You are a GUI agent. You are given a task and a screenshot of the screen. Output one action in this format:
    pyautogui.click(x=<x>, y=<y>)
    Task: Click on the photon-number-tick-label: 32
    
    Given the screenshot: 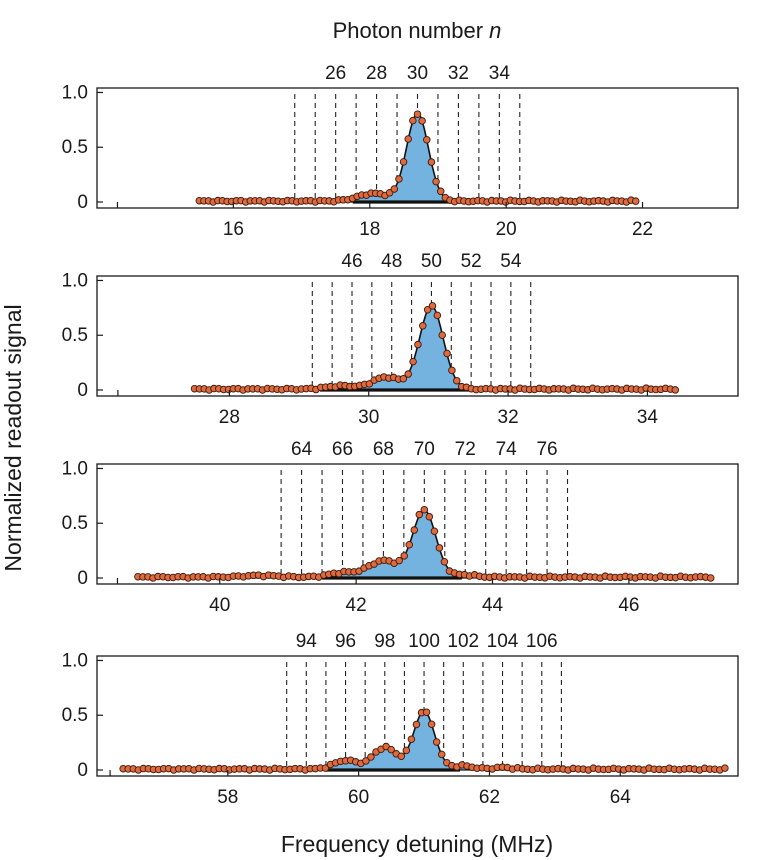 What is the action you would take?
    pyautogui.click(x=458, y=73)
    